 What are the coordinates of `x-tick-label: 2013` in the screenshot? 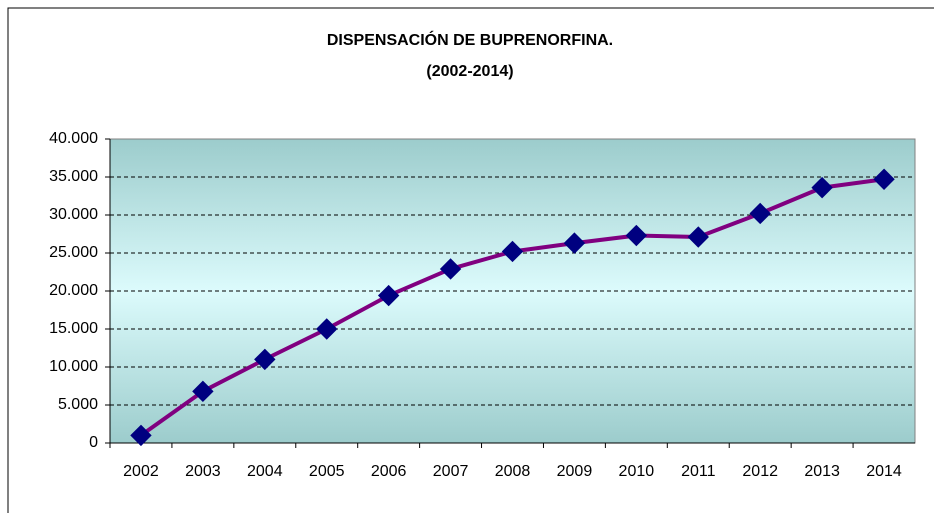 It's located at (822, 471).